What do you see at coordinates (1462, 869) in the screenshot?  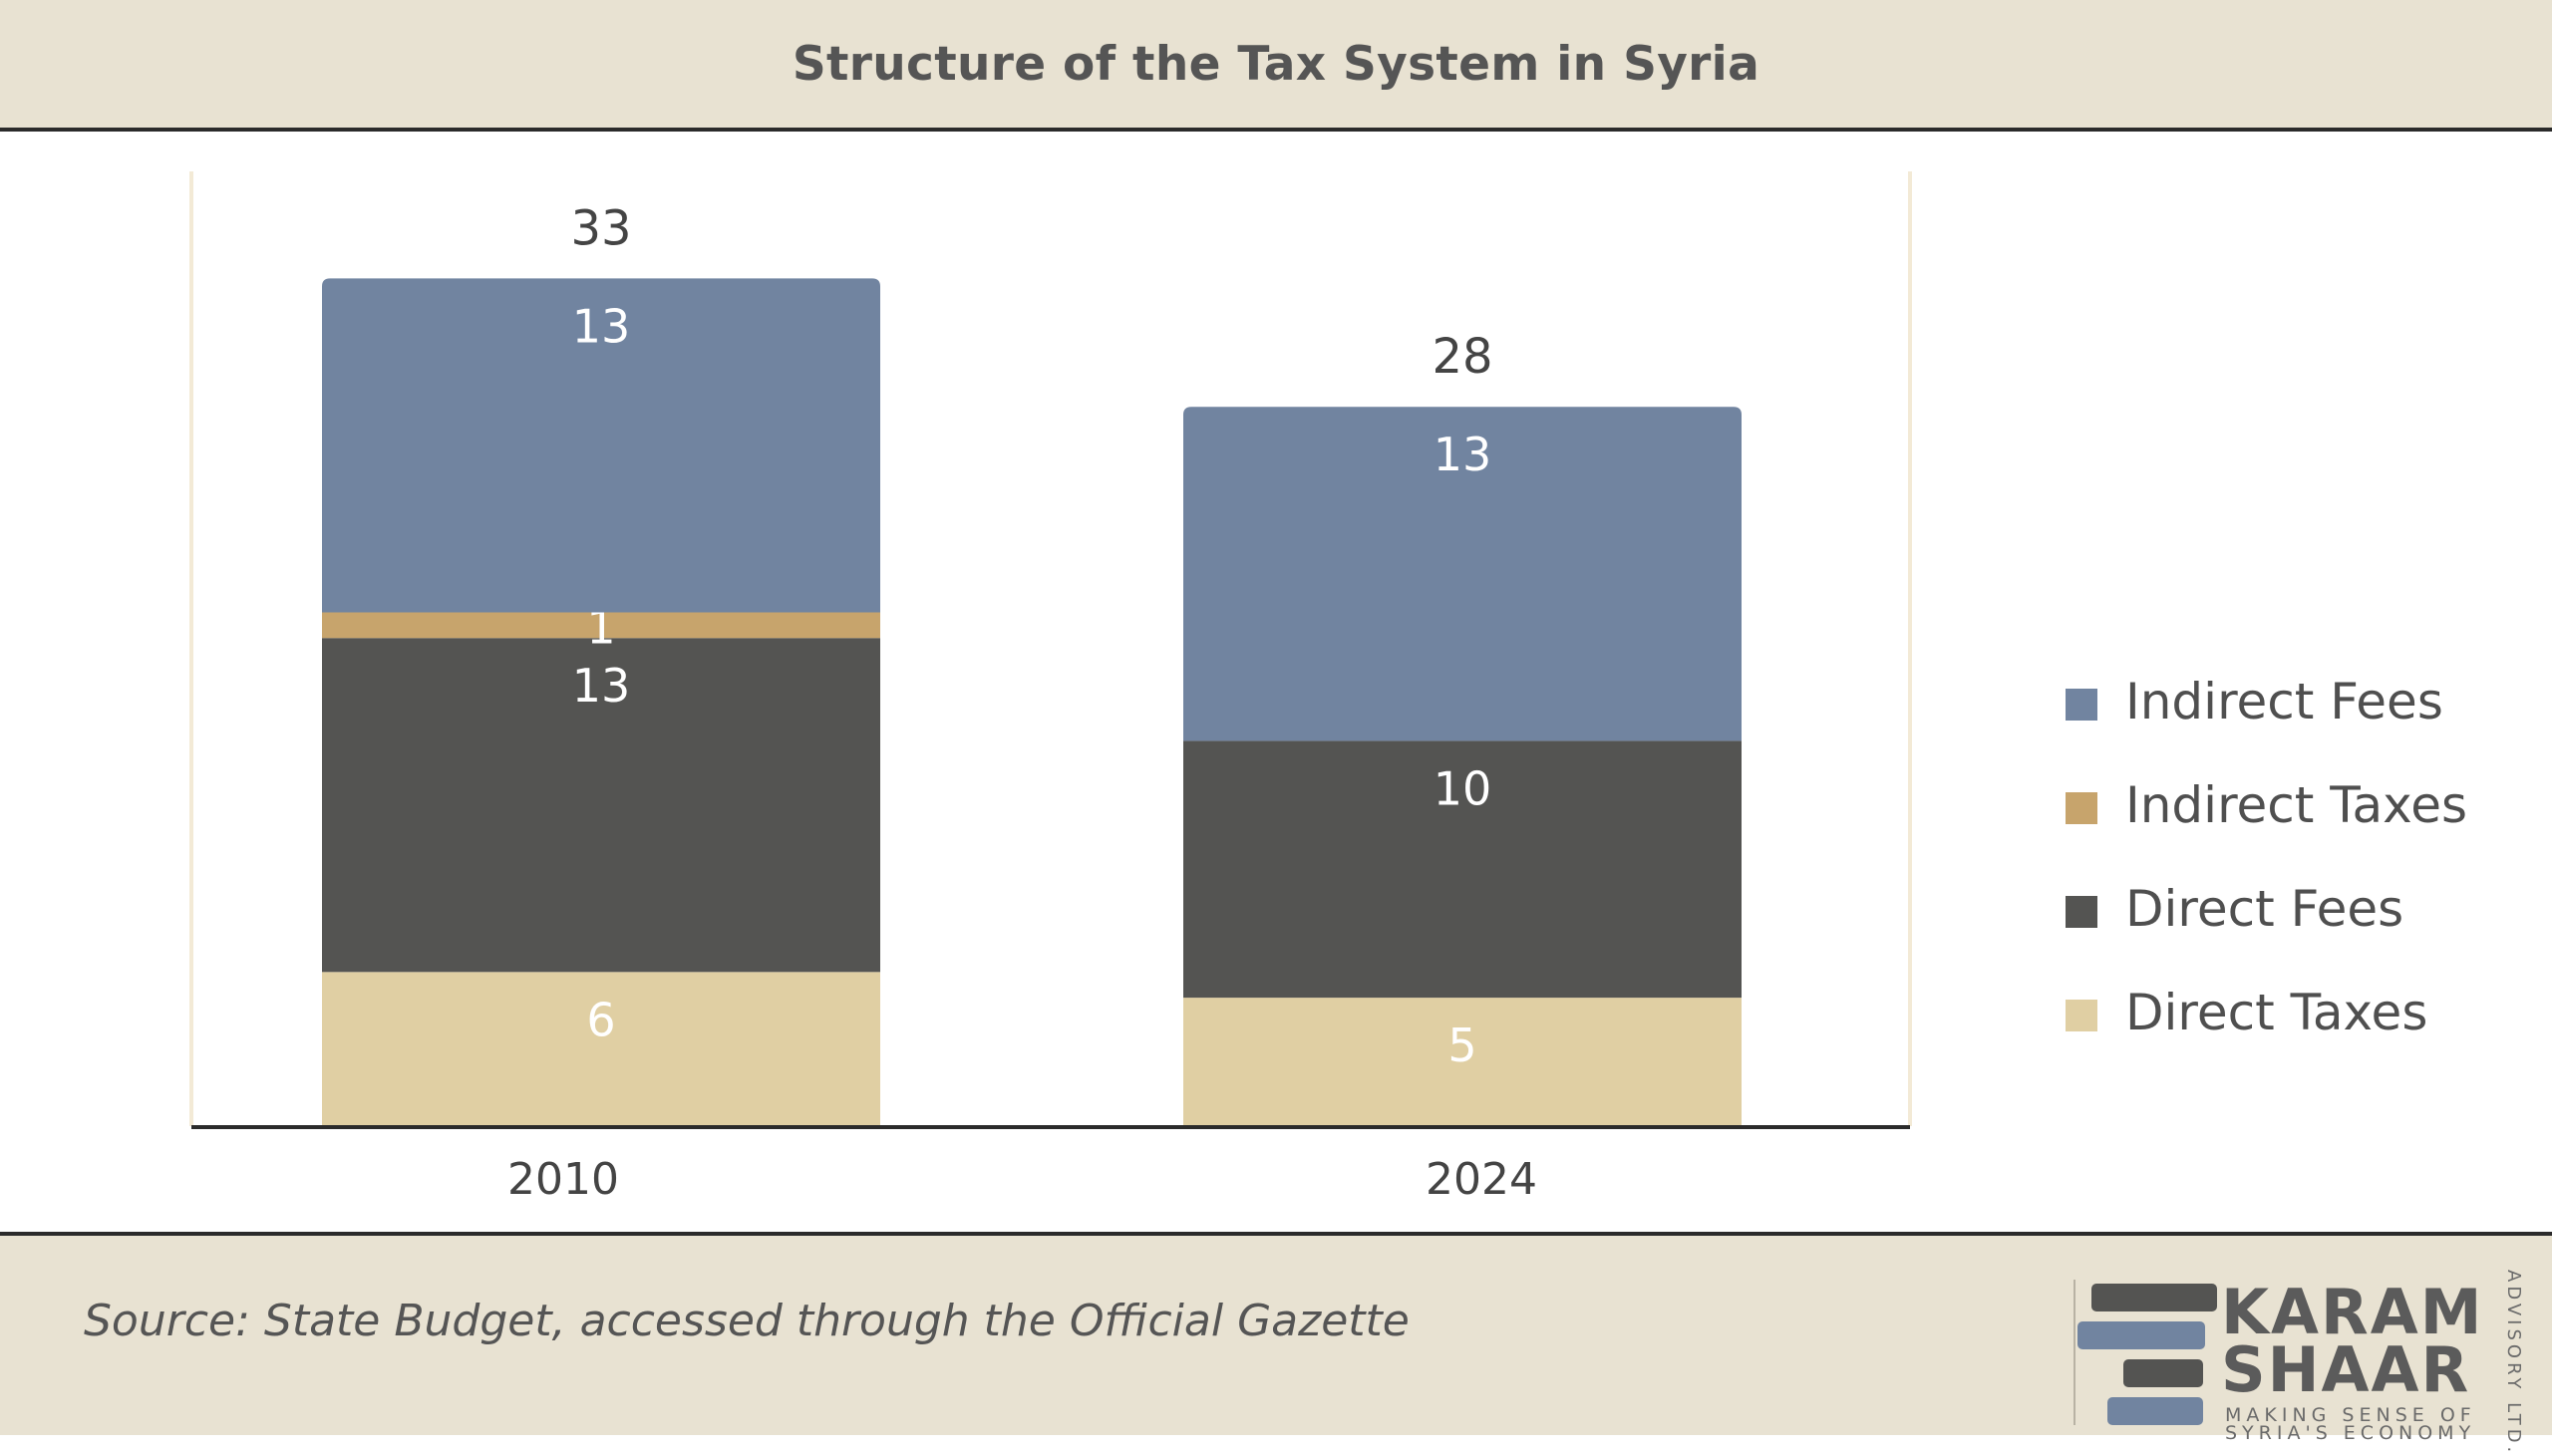 I see `bar-2024-direct-fees` at bounding box center [1462, 869].